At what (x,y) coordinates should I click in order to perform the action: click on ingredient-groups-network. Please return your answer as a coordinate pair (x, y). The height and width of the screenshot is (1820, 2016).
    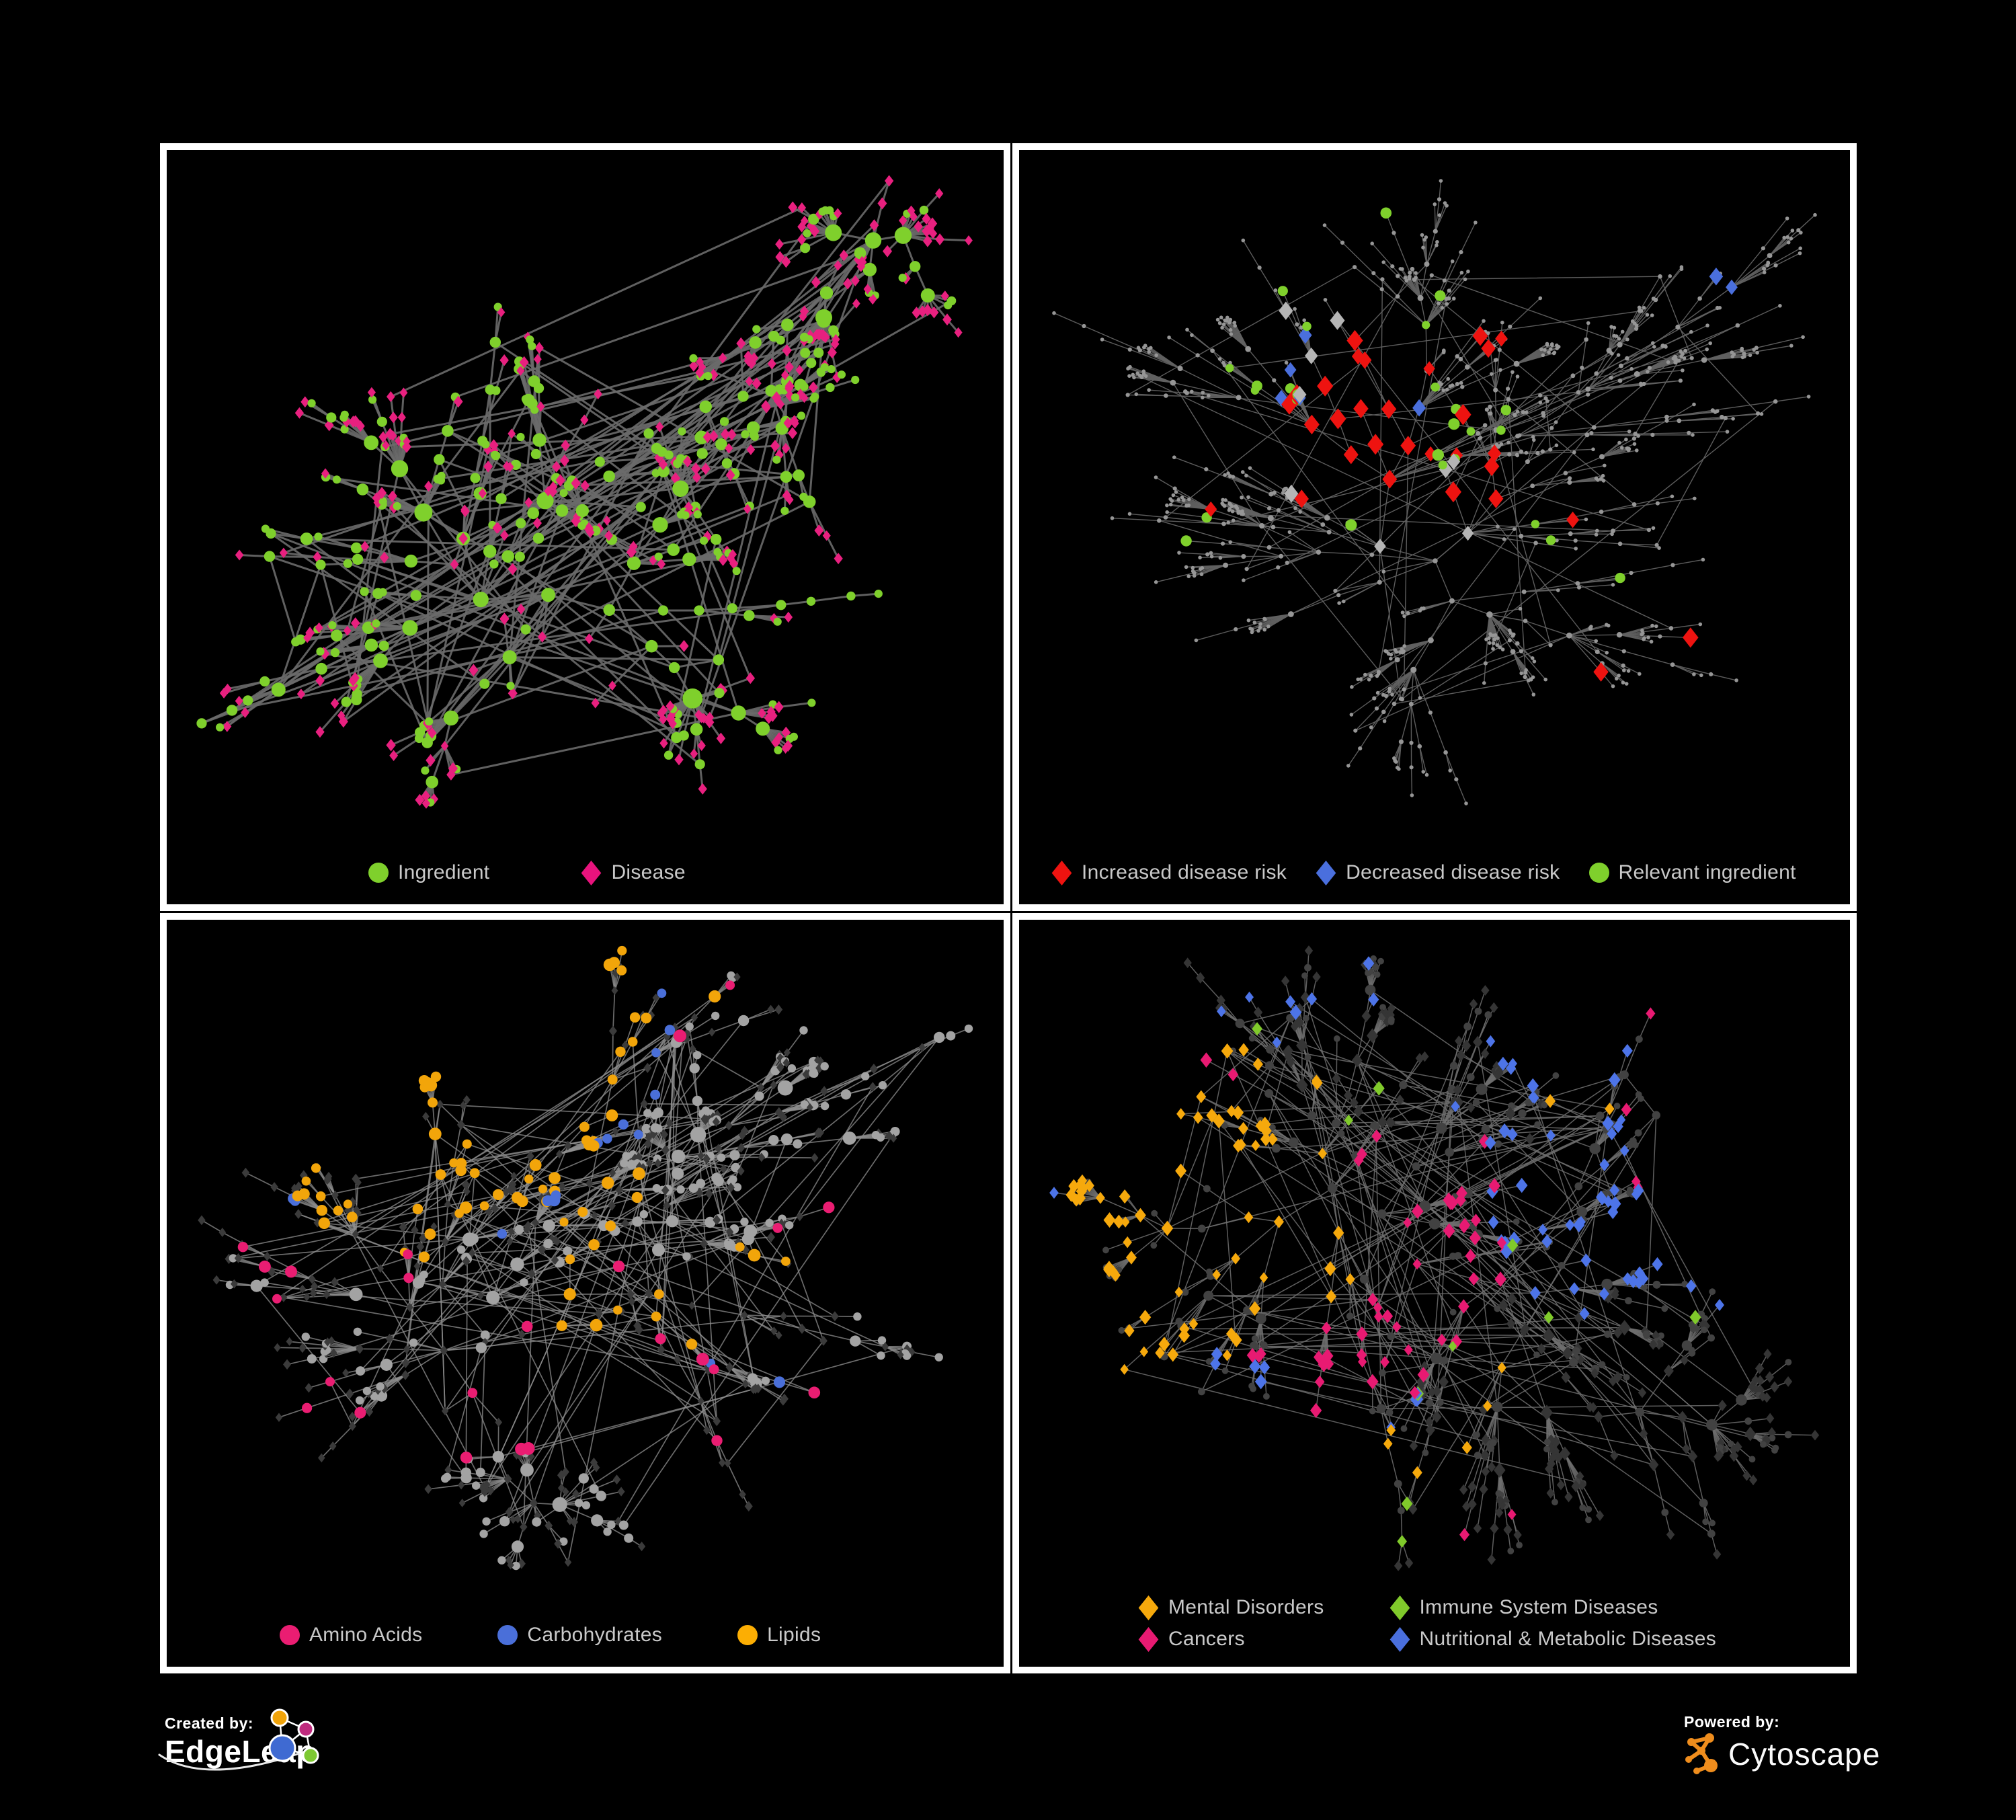
    Looking at the image, I should click on (585, 1258).